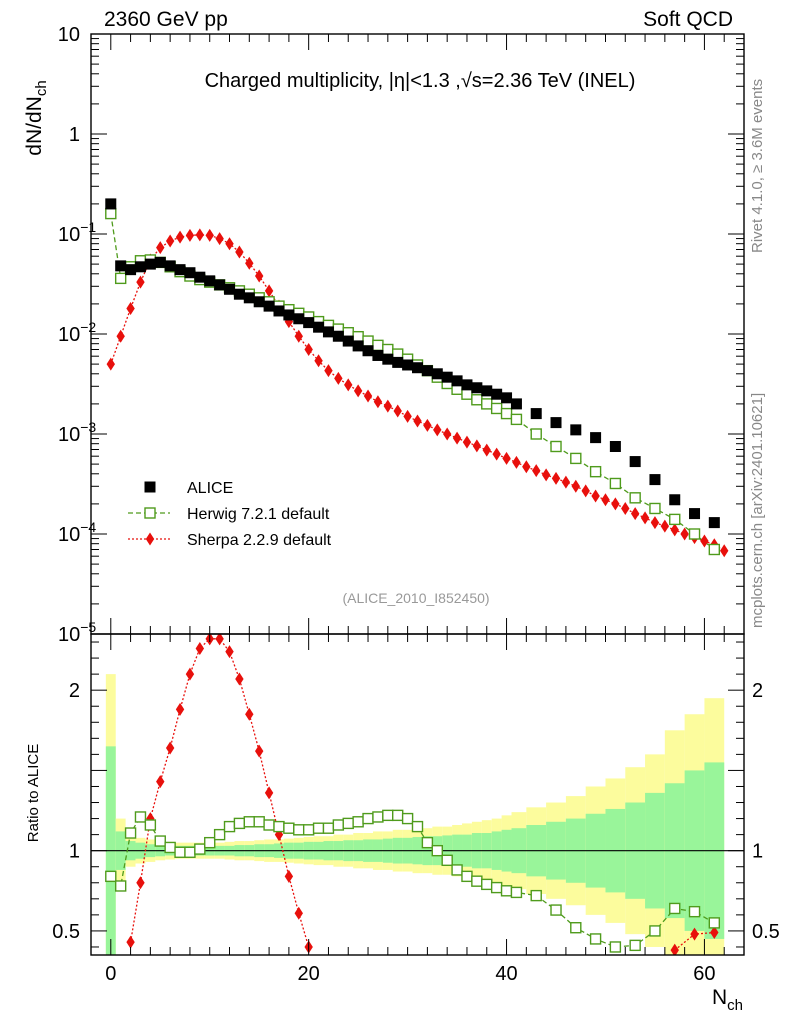 The height and width of the screenshot is (1024, 786). Describe the element at coordinates (74, 691) in the screenshot. I see `ratio-y-tick-label: 2` at that location.